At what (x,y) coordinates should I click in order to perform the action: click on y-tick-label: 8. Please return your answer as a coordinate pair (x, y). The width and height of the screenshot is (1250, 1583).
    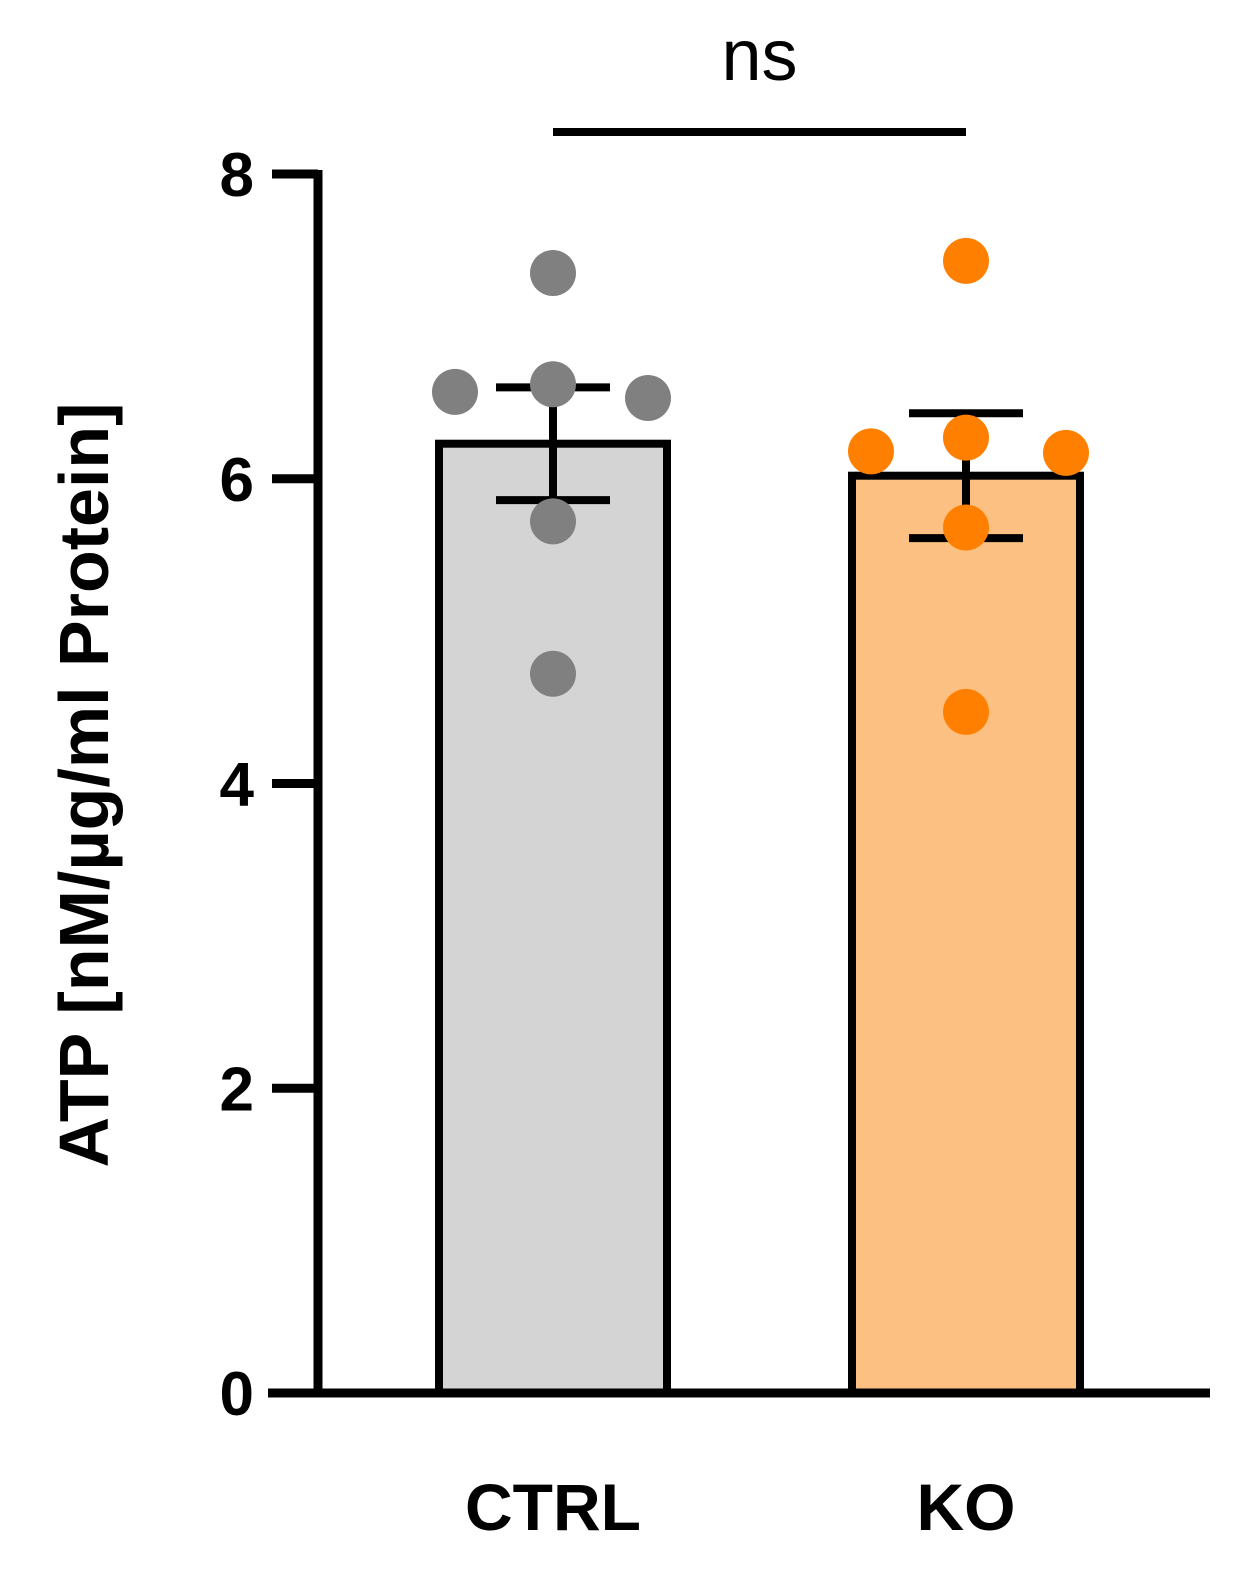
    Looking at the image, I should click on (237, 175).